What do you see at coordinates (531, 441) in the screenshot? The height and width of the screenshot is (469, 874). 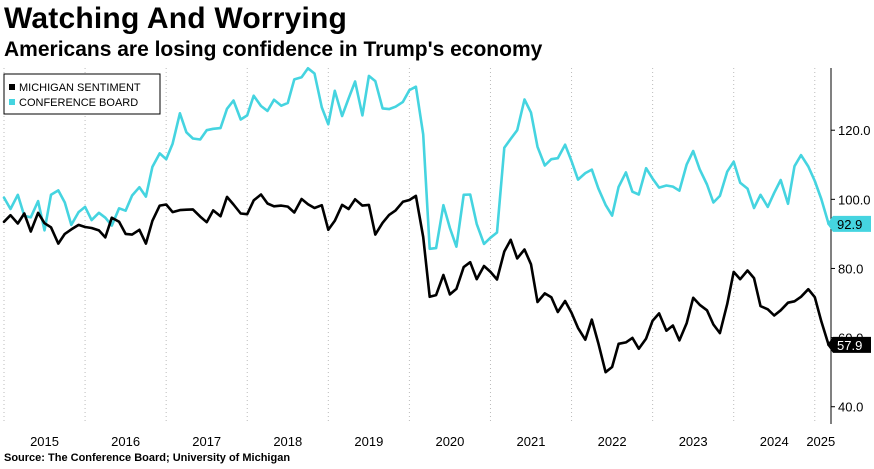 I see `x-tick-label: 2021` at bounding box center [531, 441].